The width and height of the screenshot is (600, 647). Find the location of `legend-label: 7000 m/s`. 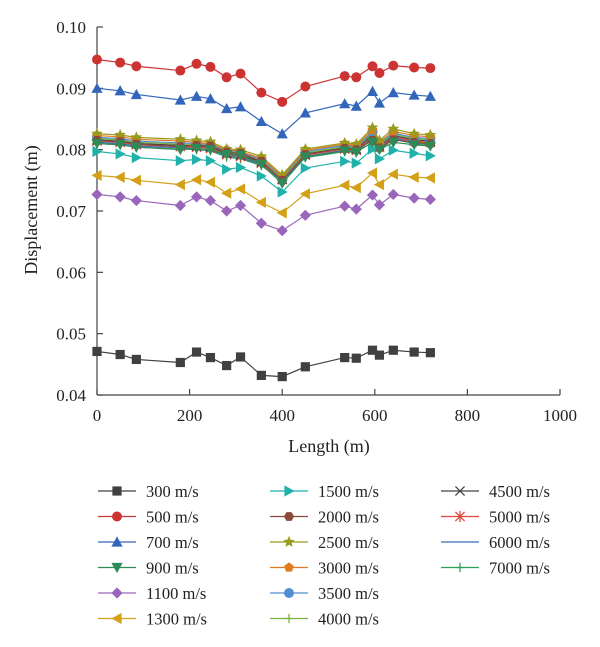

legend-label: 7000 m/s is located at coordinates (519, 568).